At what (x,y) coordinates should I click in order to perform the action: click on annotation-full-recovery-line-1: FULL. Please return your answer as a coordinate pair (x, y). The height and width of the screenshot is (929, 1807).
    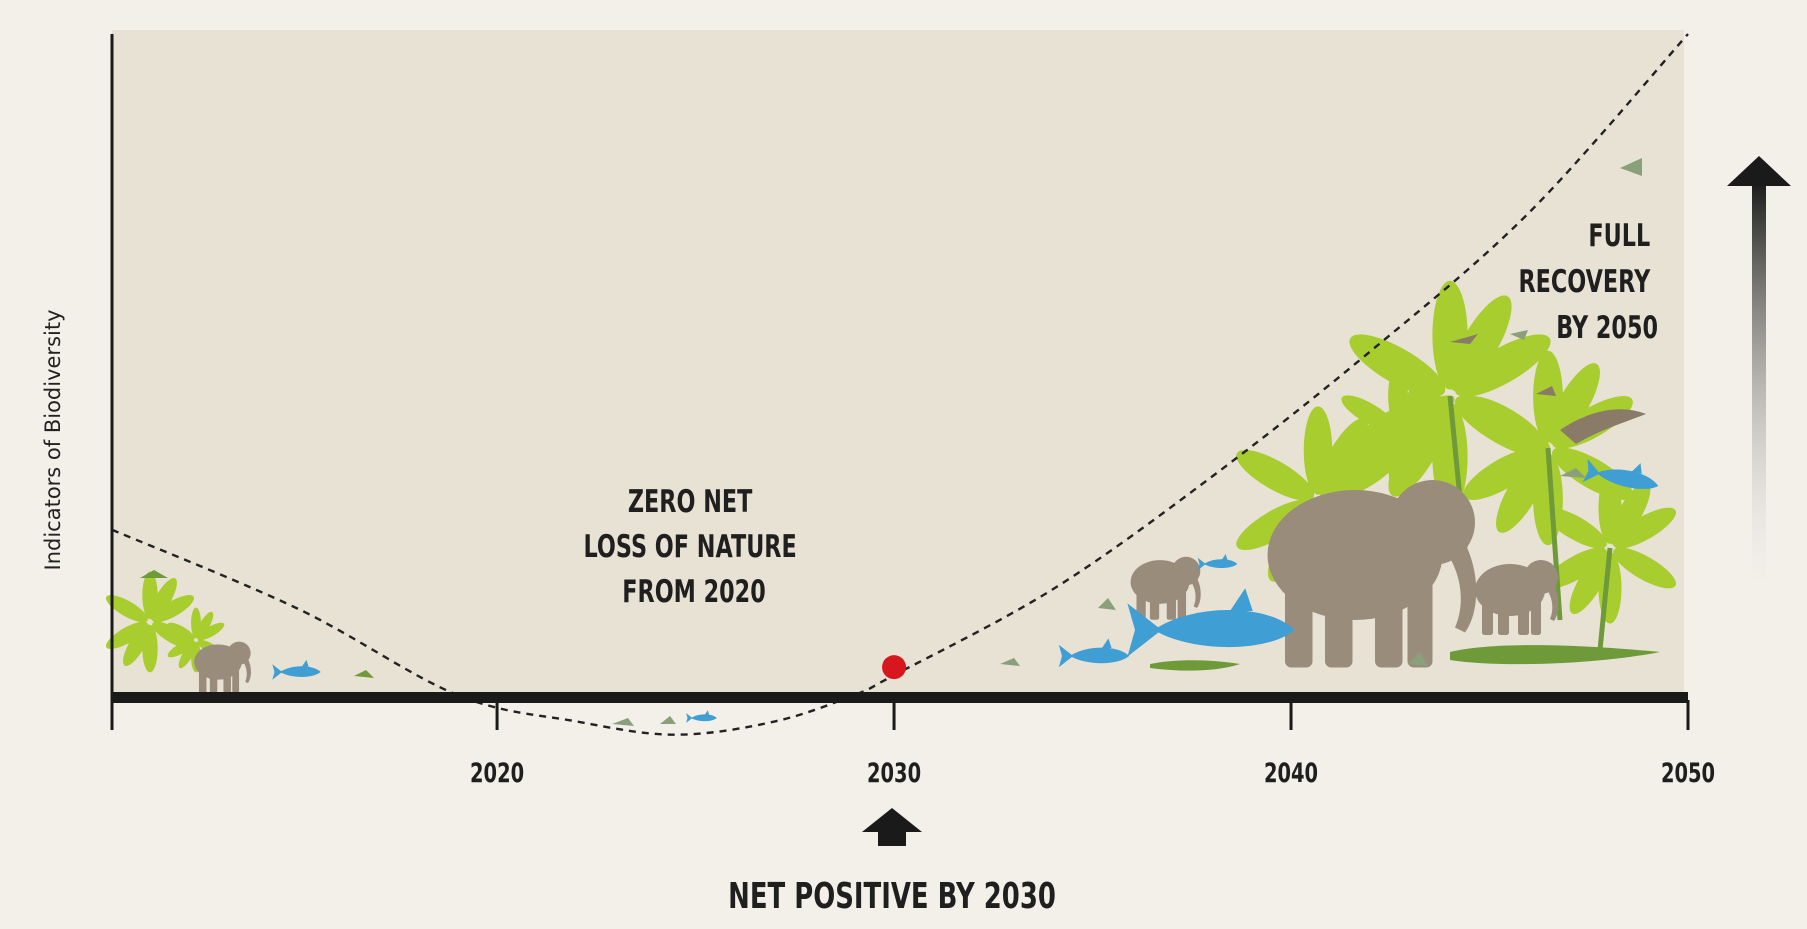
    Looking at the image, I should click on (1619, 236).